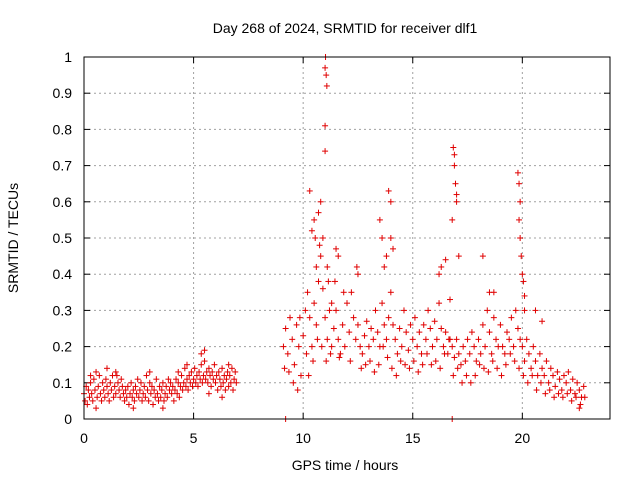 The height and width of the screenshot is (480, 640). Describe the element at coordinates (63, 238) in the screenshot. I see `y-tick-label: 0.5` at that location.